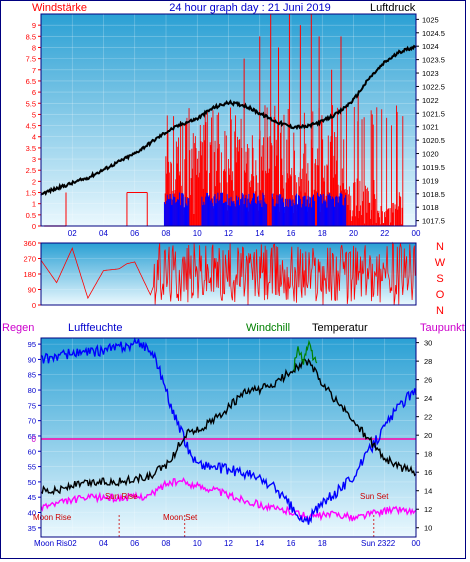  What do you see at coordinates (428, 472) in the screenshot?
I see `temperature-tick-label: 16` at bounding box center [428, 472].